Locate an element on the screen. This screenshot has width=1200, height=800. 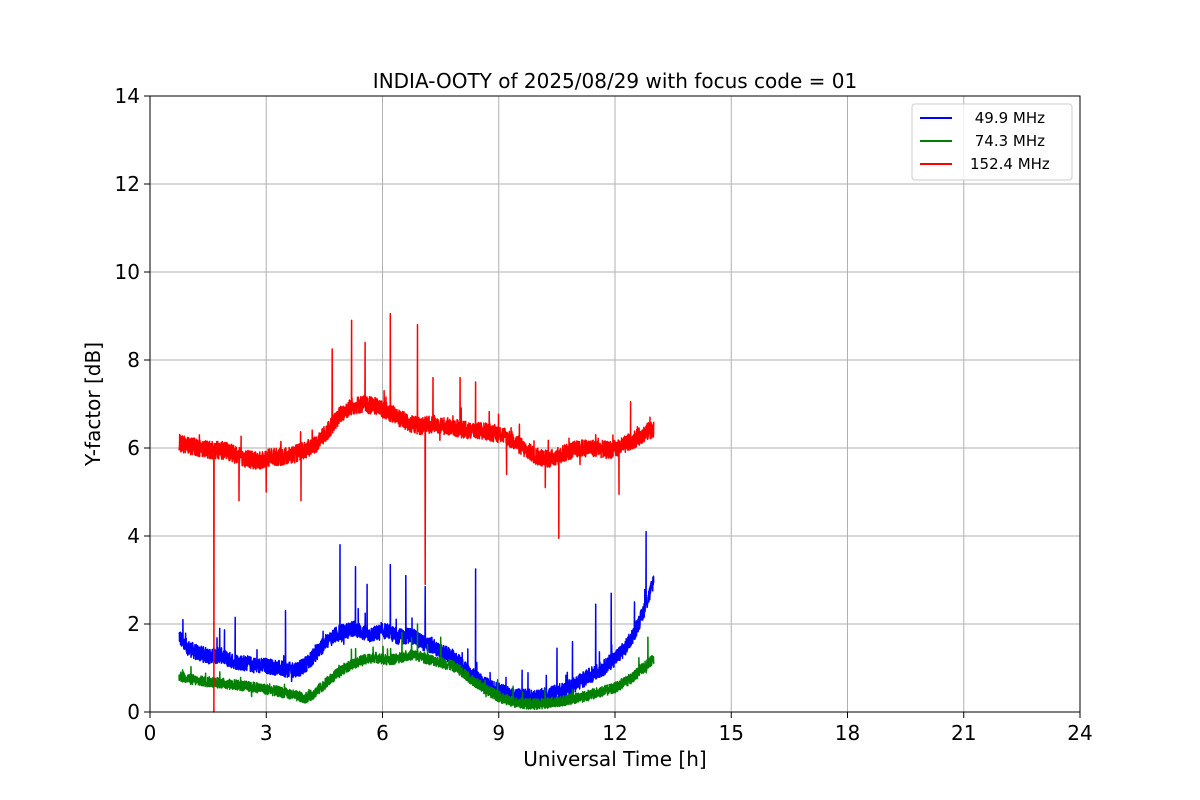
x-tick-label: 0 is located at coordinates (150, 733).